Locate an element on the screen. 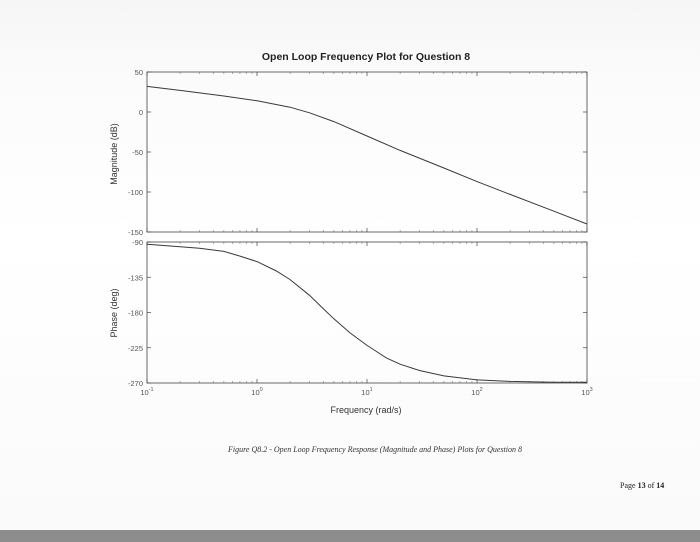  page-prefix: Page is located at coordinates (629, 485).